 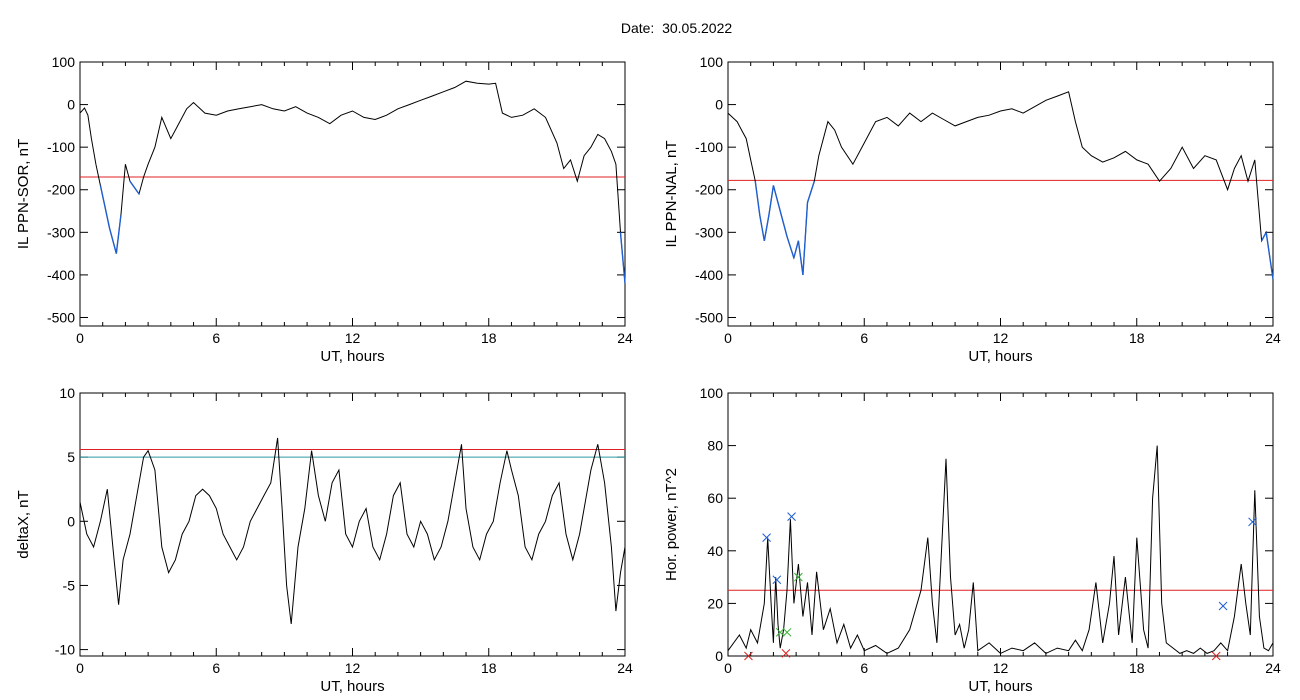 What do you see at coordinates (712, 62) in the screenshot?
I see `il-ppn-nal-y-tick-label: 100` at bounding box center [712, 62].